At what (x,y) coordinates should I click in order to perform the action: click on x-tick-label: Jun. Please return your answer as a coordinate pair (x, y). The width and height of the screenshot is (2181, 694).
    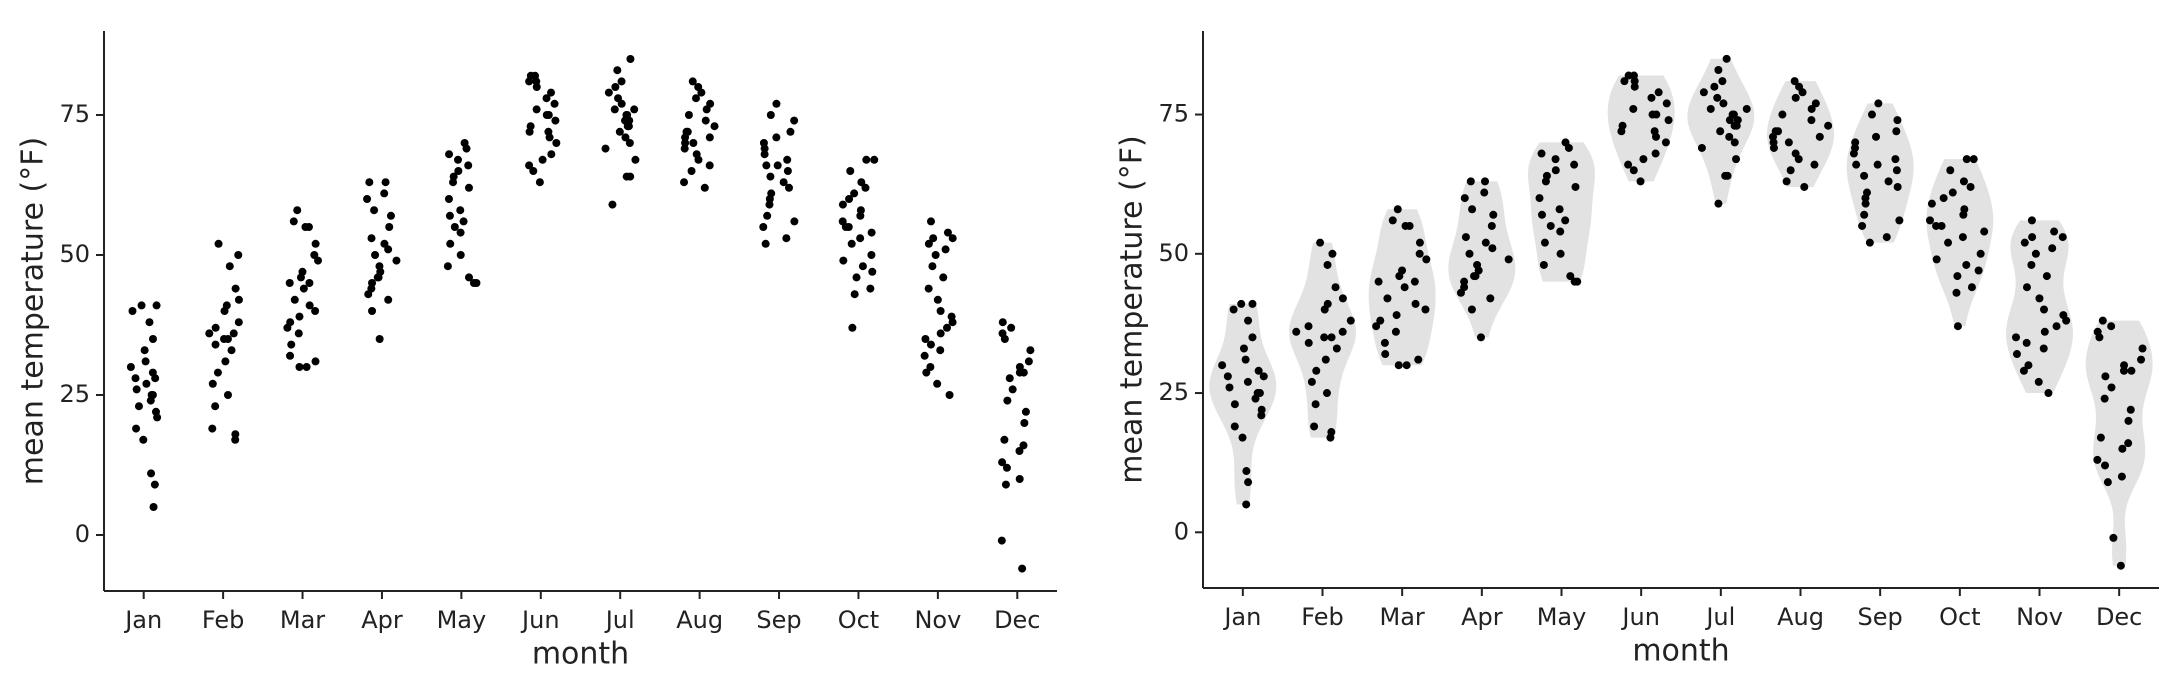
    Looking at the image, I should click on (540, 620).